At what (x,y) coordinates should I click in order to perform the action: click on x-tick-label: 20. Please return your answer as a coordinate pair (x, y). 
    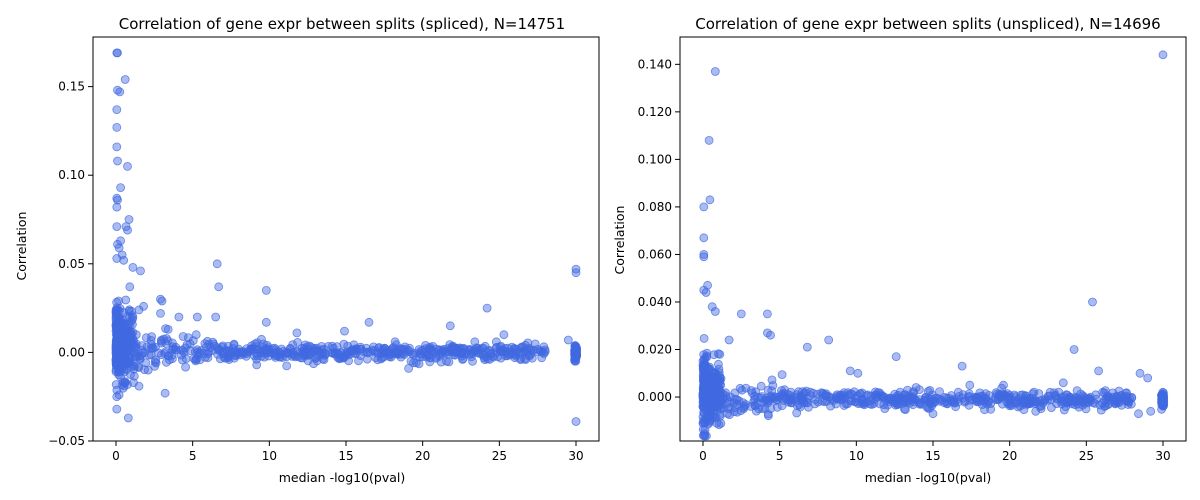
    Looking at the image, I should click on (1009, 456).